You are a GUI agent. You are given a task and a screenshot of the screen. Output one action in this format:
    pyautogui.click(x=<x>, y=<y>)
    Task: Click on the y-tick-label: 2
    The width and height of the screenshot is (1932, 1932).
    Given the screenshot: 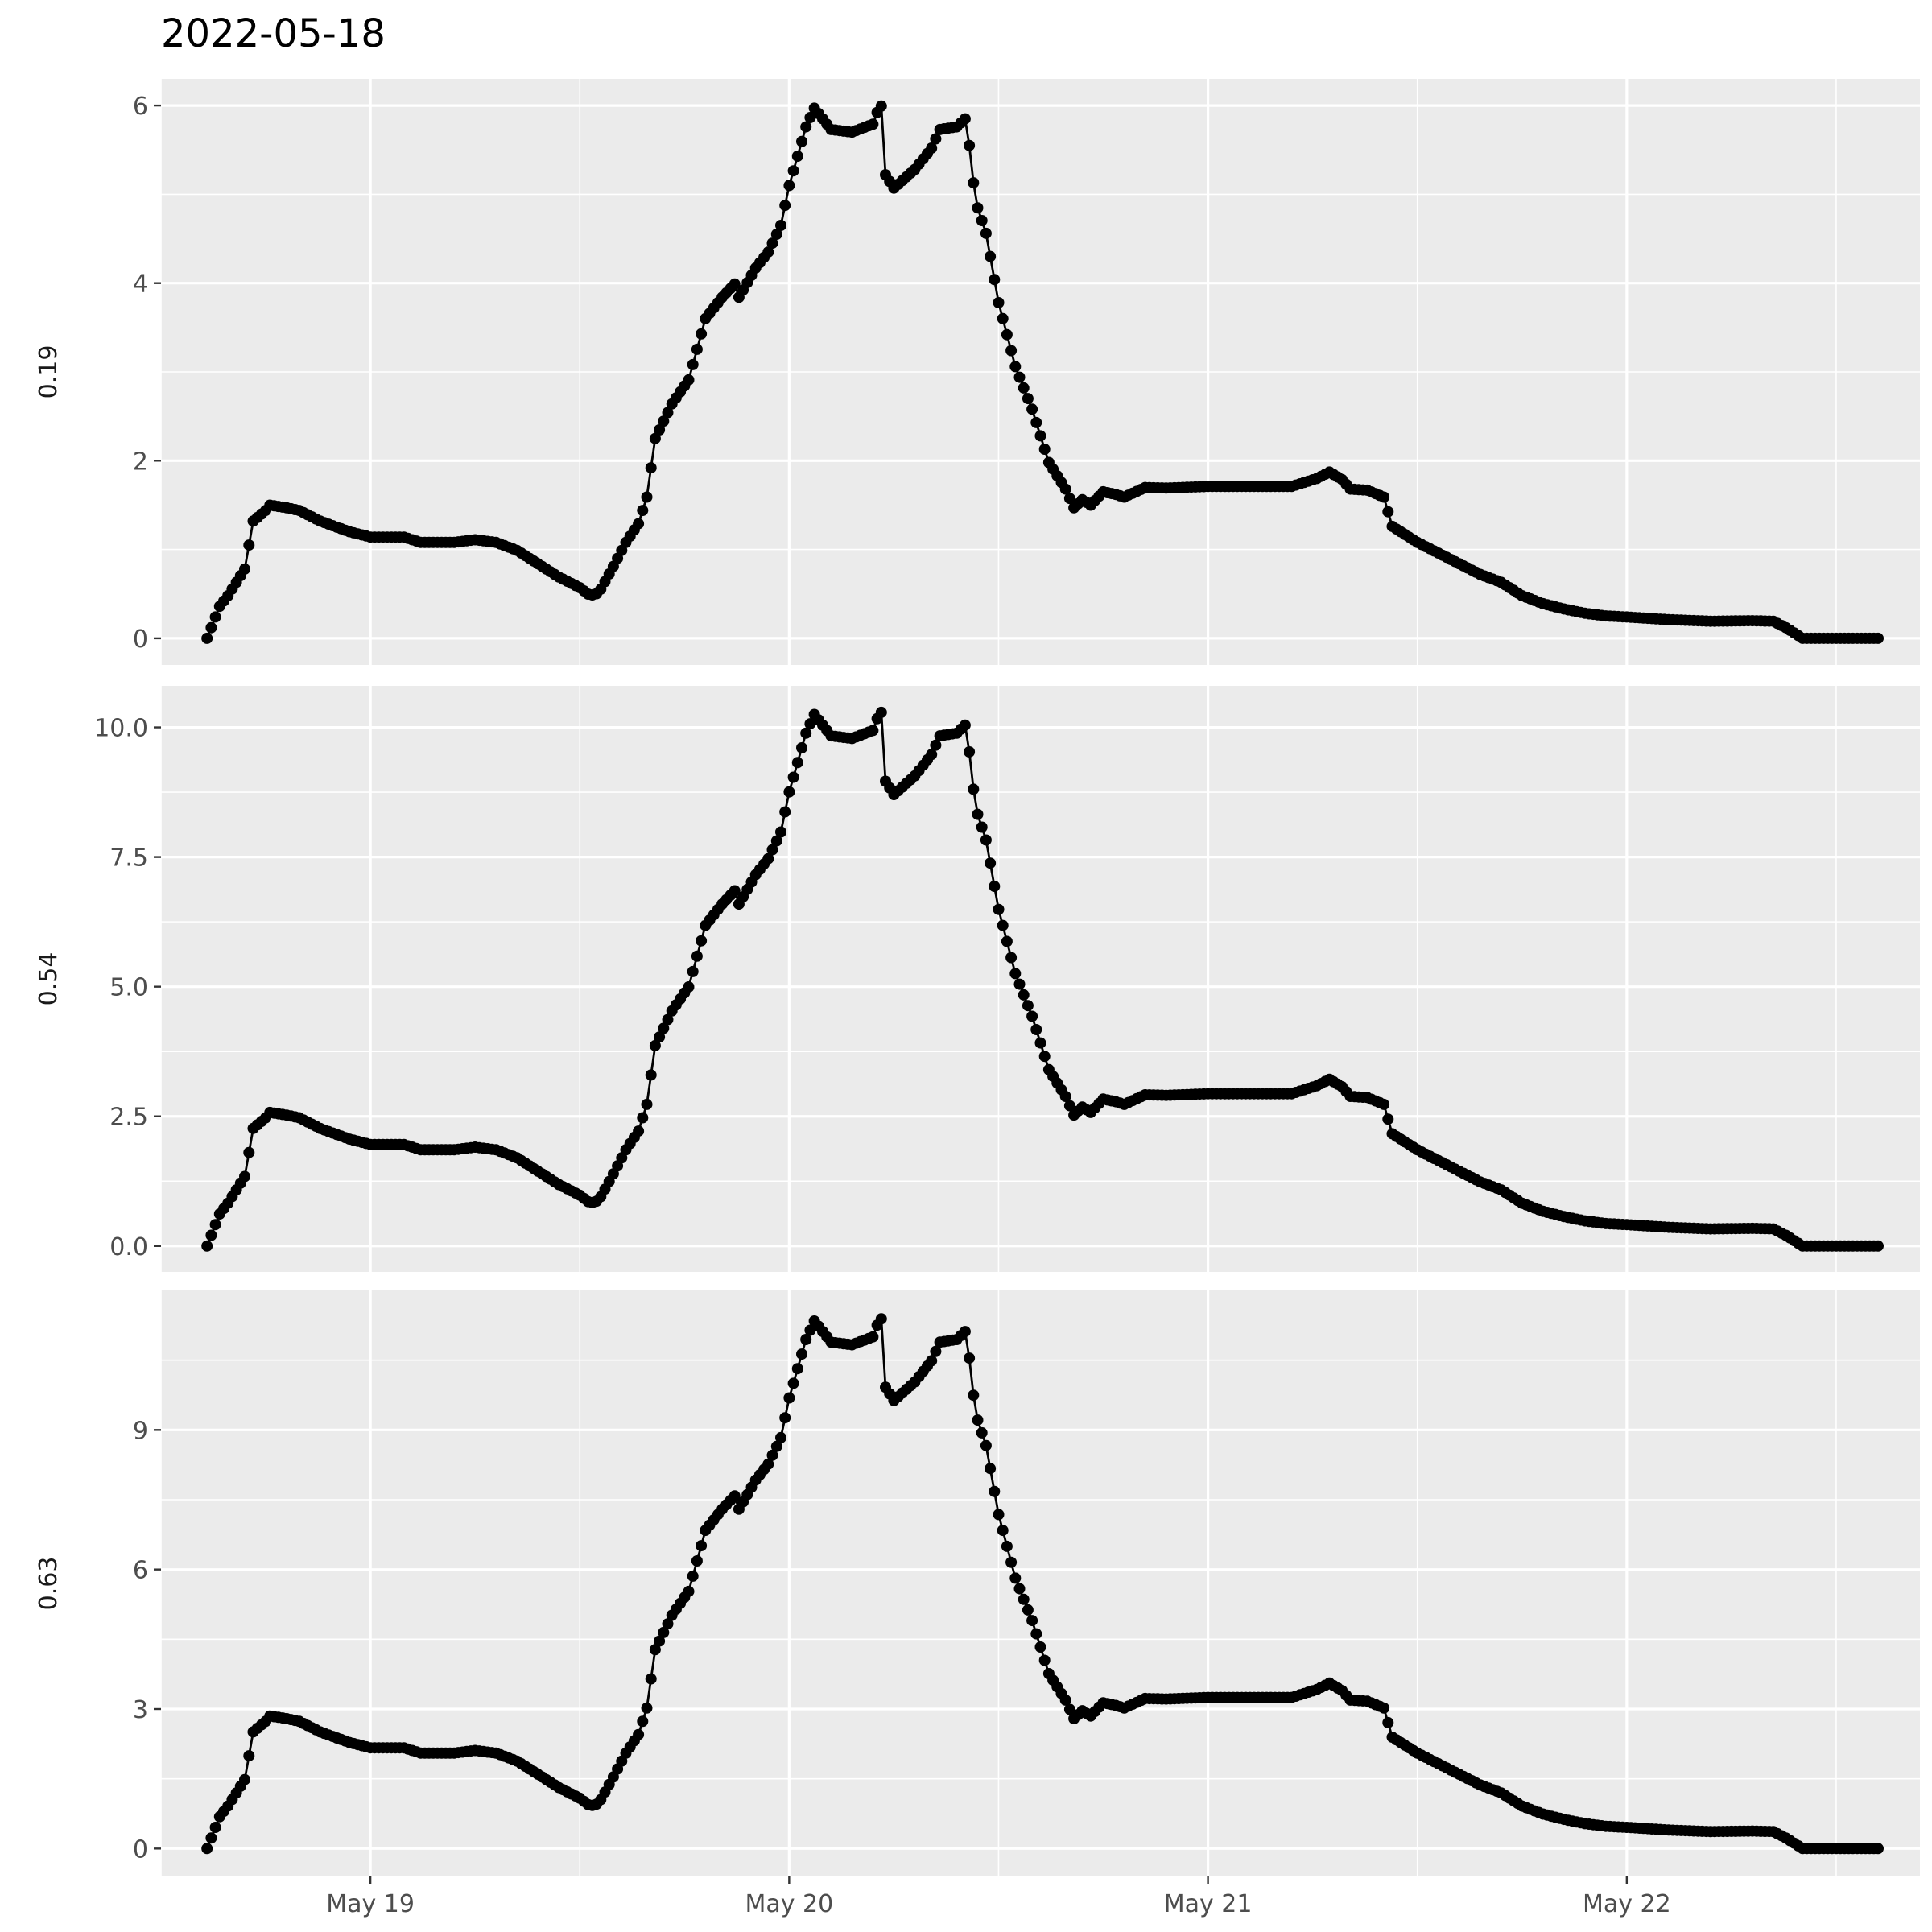 What is the action you would take?
    pyautogui.click(x=140, y=462)
    